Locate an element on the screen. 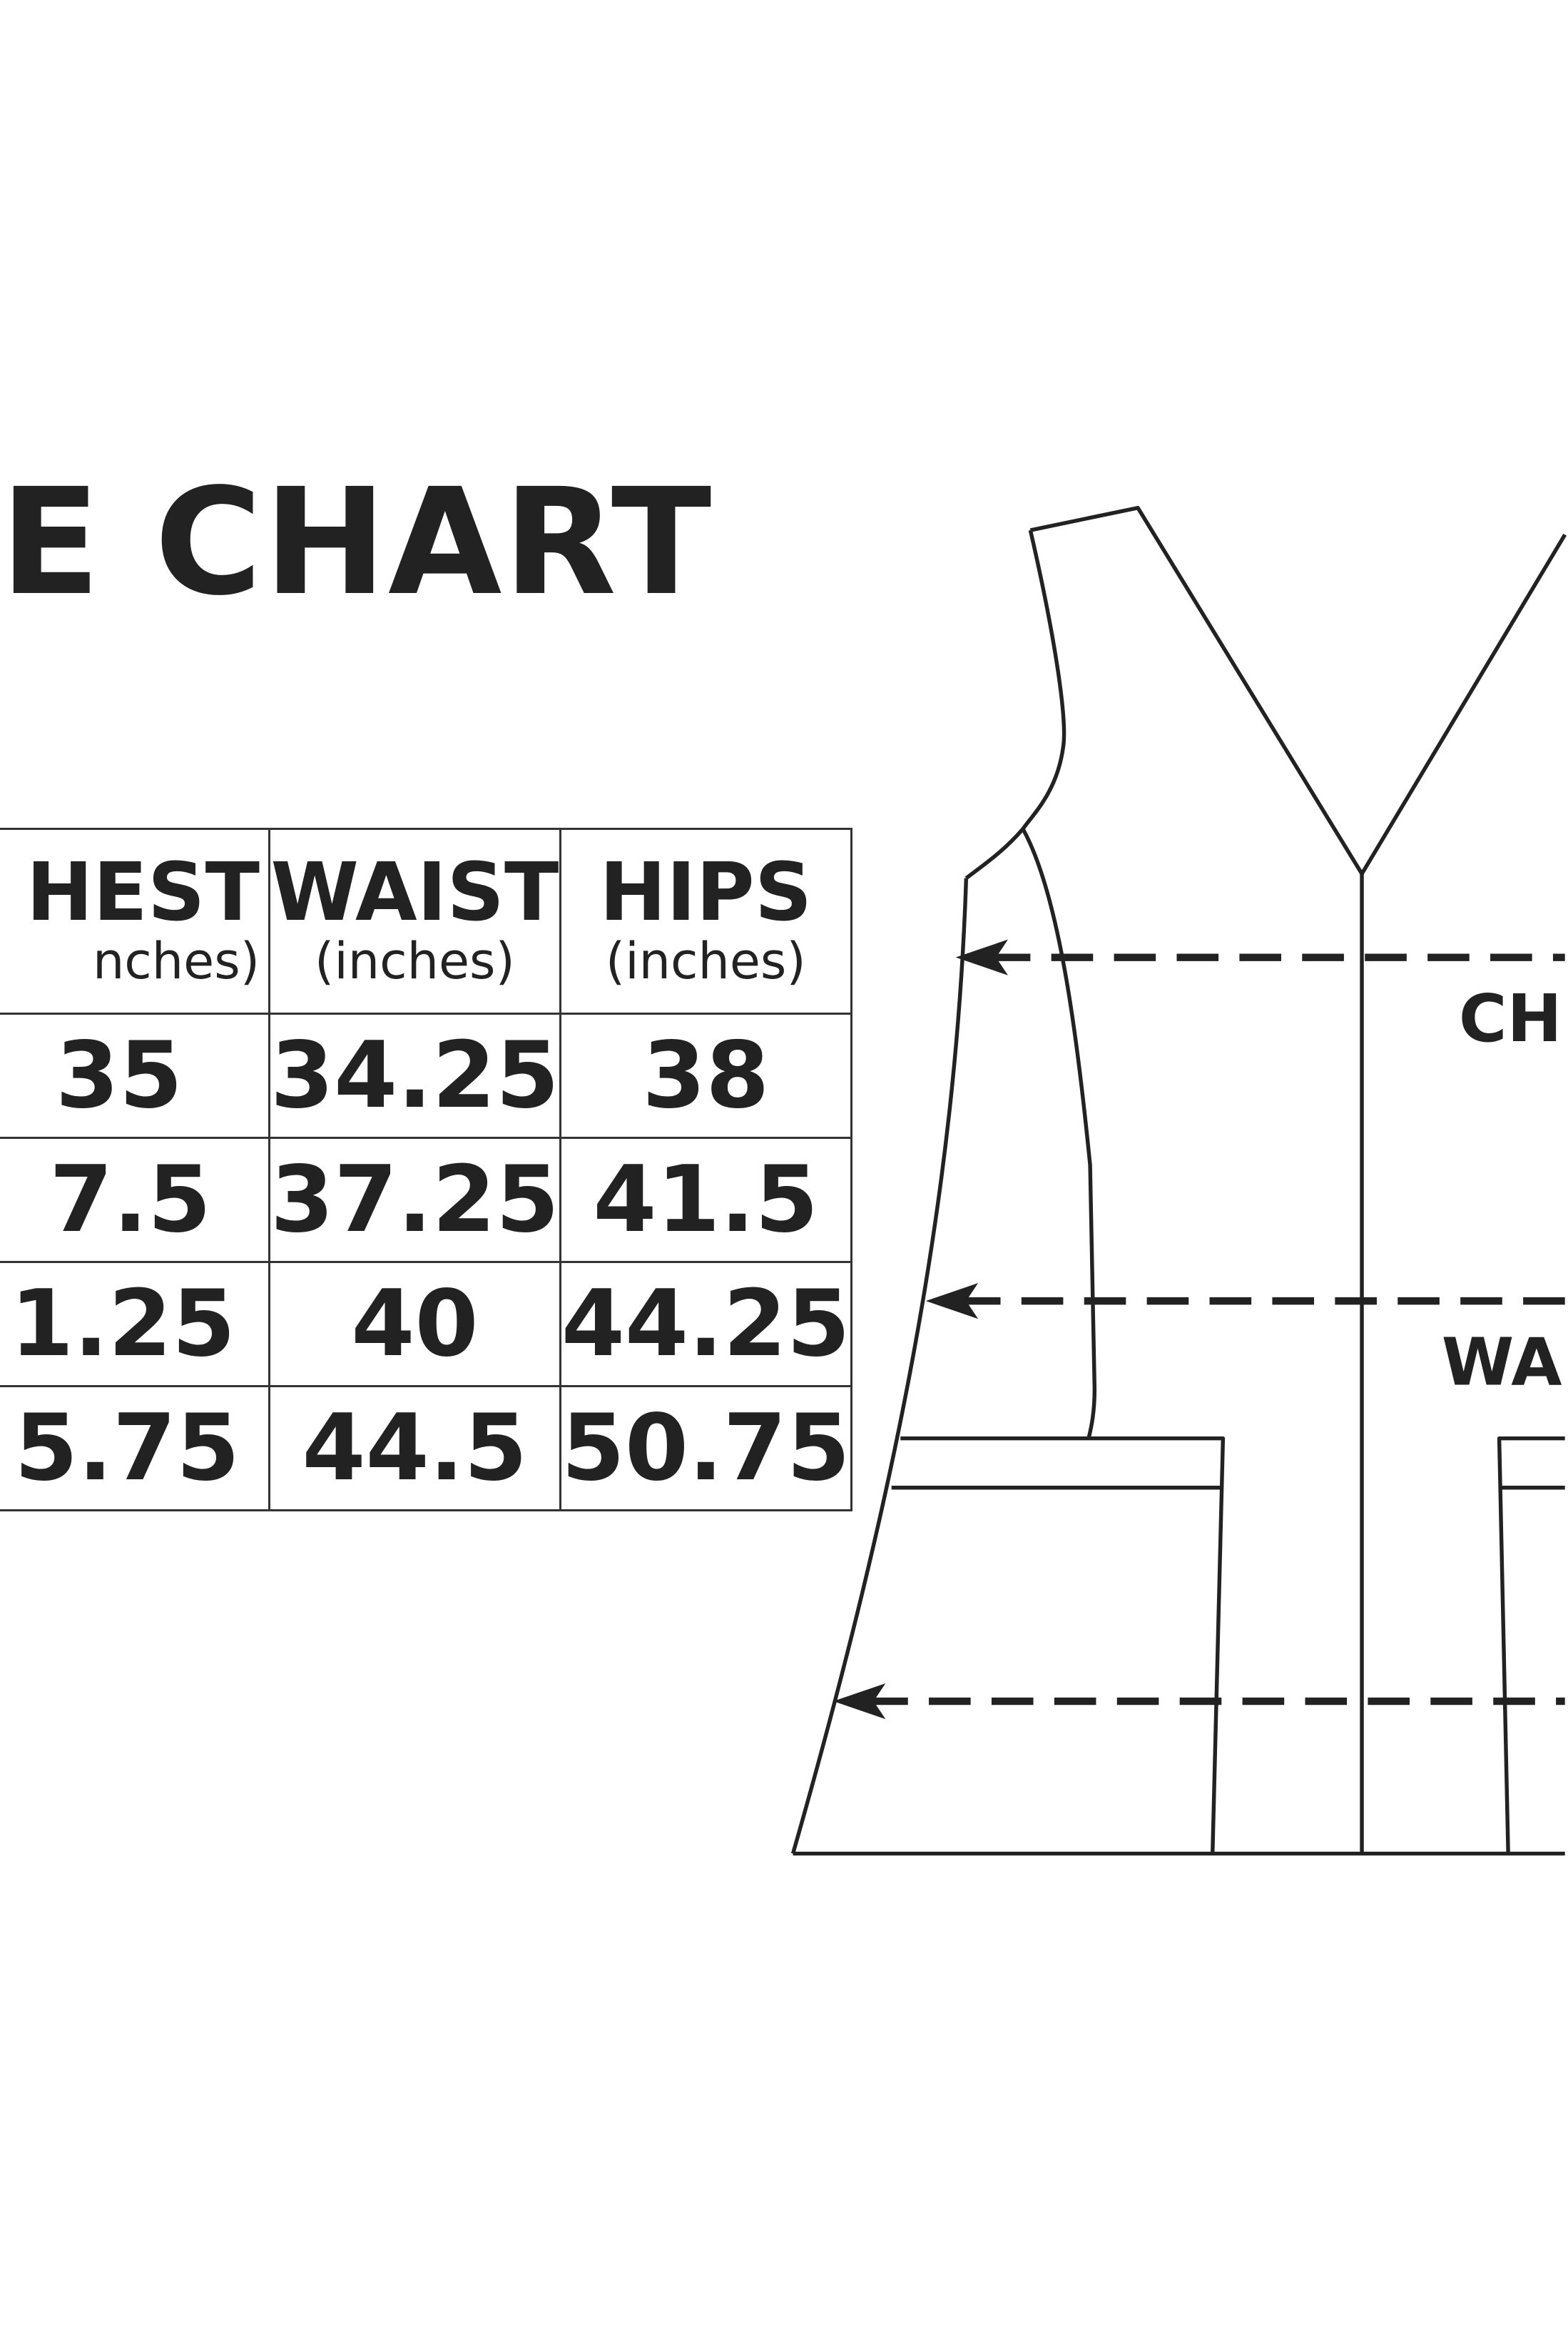 The image size is (1568, 2342). chest-label: CH is located at coordinates (1510, 1019).